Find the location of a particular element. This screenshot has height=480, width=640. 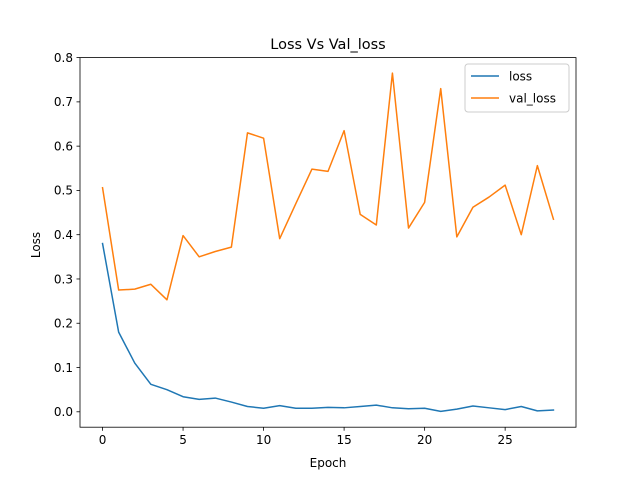

x-tick-label: 25 is located at coordinates (505, 440).